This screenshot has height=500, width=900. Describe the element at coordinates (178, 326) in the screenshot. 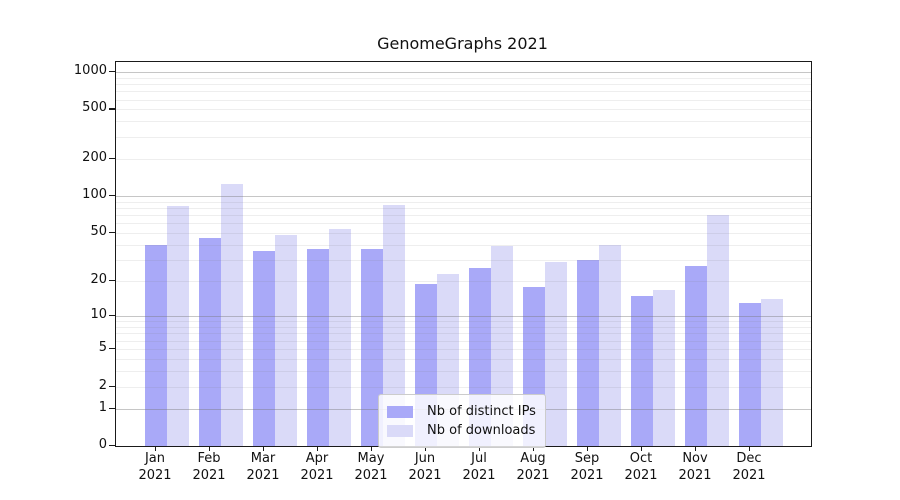

I see `bar-downloads-jan` at that location.